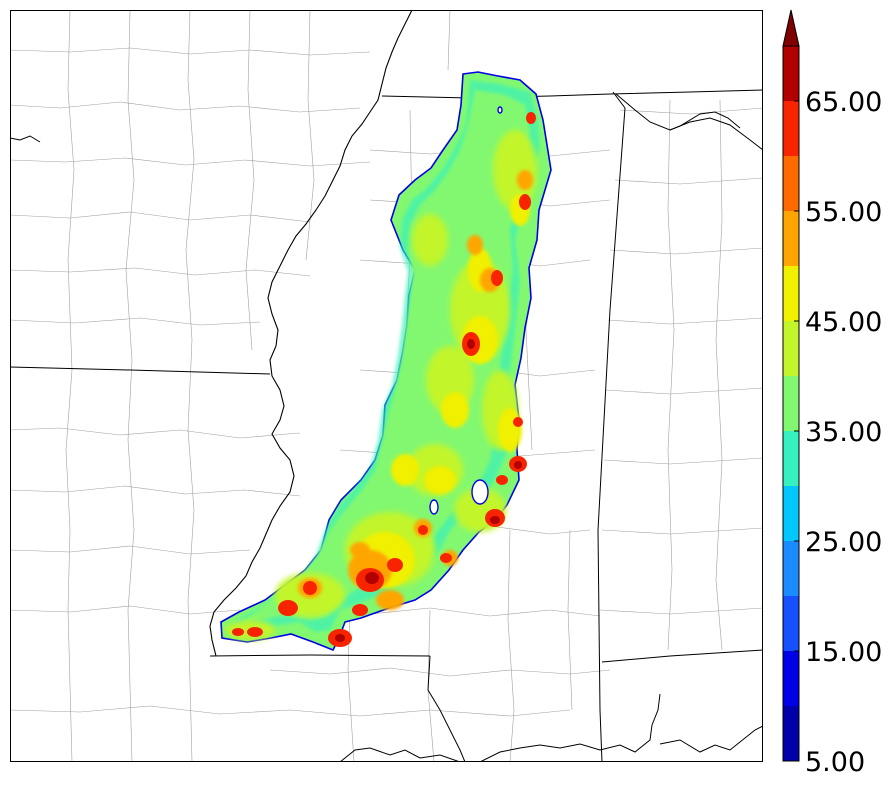 This screenshot has width=894, height=785. Describe the element at coordinates (843, 432) in the screenshot. I see `colorbar-tick-label: 35.00` at that location.